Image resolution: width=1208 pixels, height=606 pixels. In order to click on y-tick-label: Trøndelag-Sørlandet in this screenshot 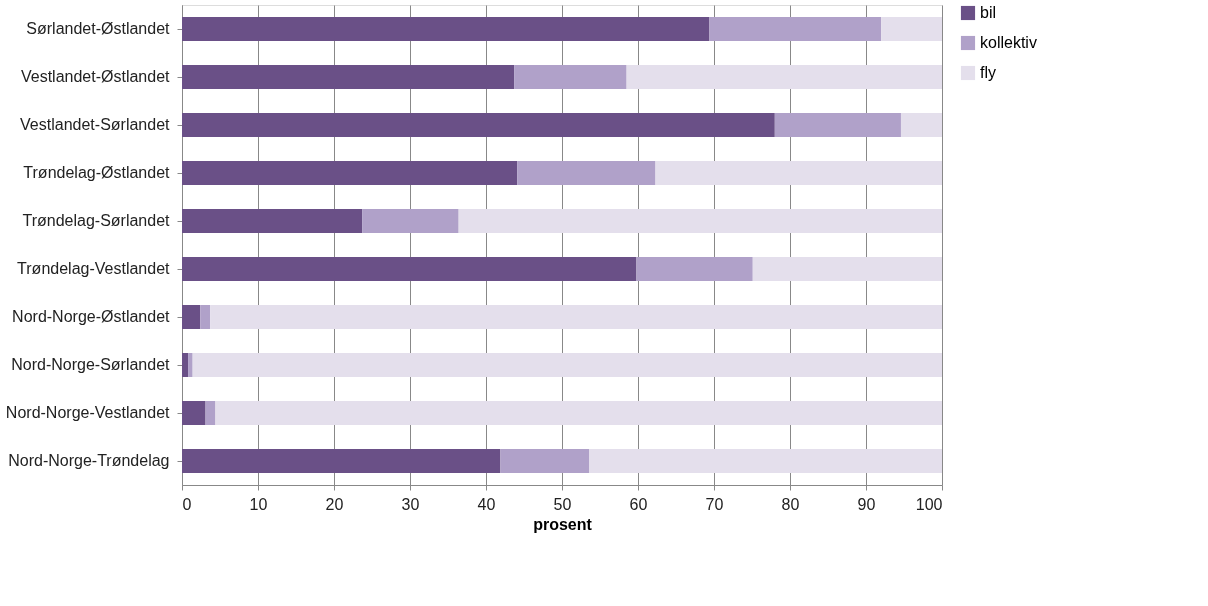, I will do `click(96, 220)`.